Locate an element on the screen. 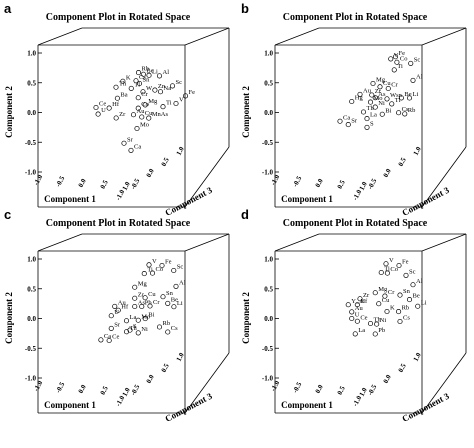 The image size is (474, 448). tick-label-component1: 0.0 is located at coordinates (82, 183).